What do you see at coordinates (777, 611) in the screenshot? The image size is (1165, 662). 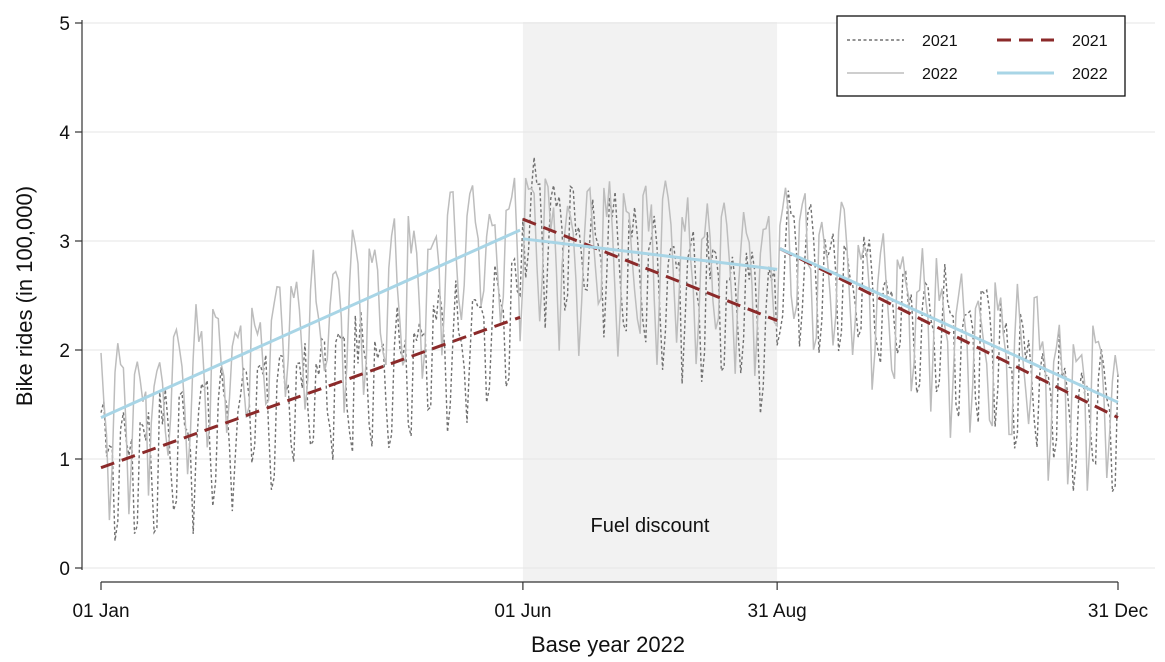 I see `x-tick-label: 31 Aug` at bounding box center [777, 611].